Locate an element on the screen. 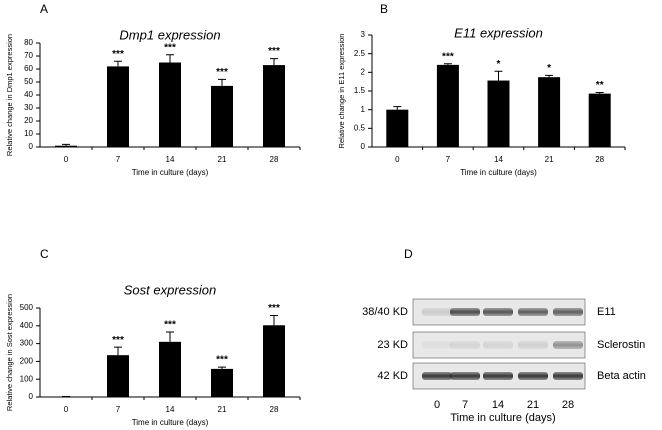  y-tick-label: 40 is located at coordinates (28, 94).